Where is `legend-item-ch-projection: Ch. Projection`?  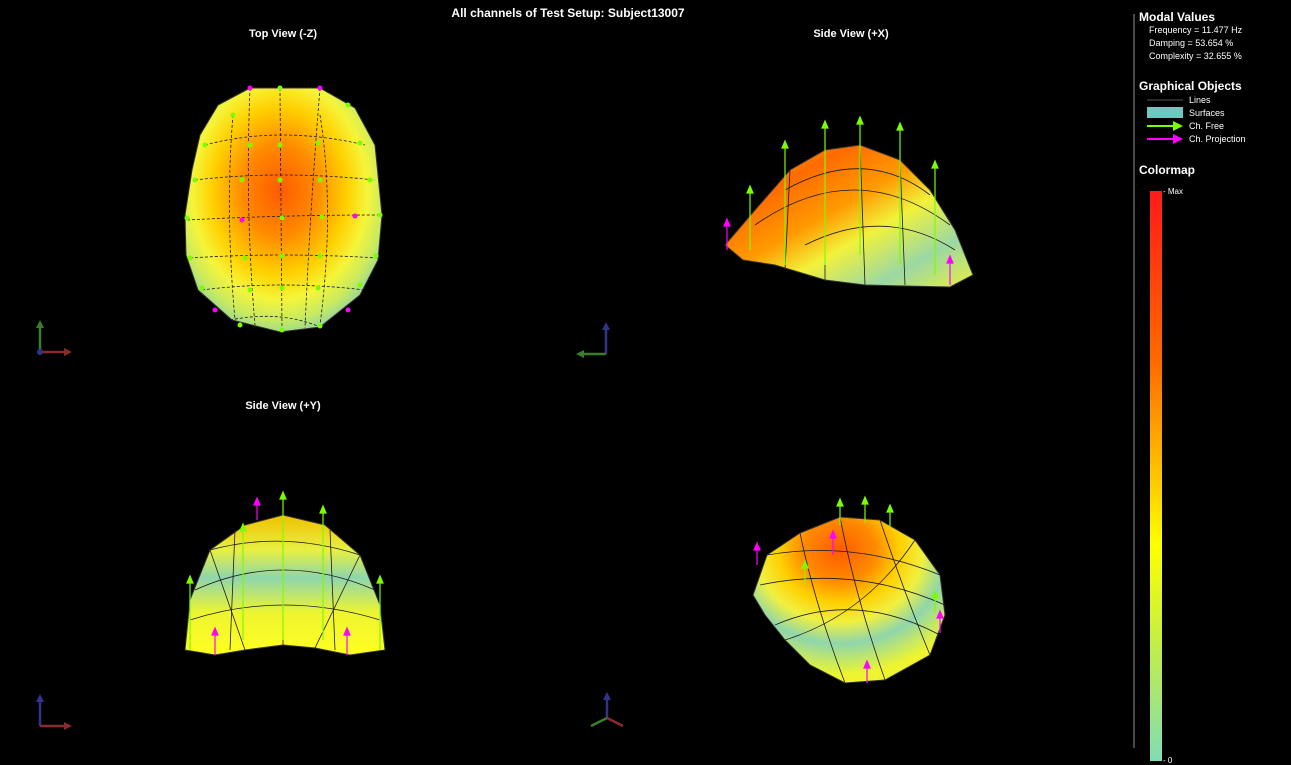
legend-item-ch-projection: Ch. Projection is located at coordinates (1214, 138).